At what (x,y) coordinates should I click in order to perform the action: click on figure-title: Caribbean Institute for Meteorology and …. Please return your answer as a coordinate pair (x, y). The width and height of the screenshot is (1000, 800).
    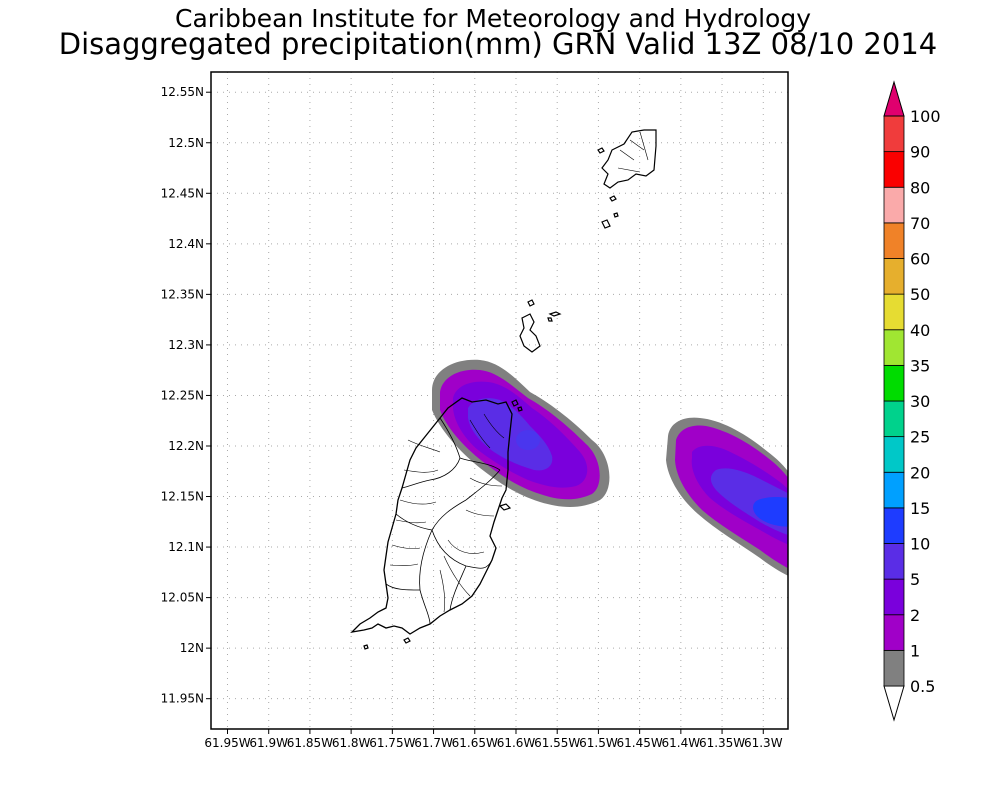
    Looking at the image, I should click on (493, 18).